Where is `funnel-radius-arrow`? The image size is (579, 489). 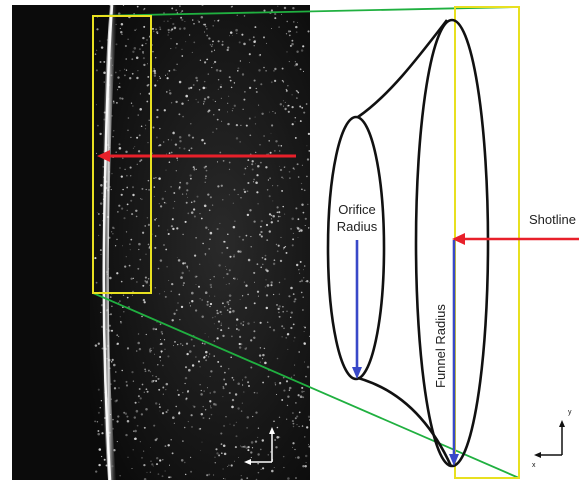 funnel-radius-arrow is located at coordinates (454, 353).